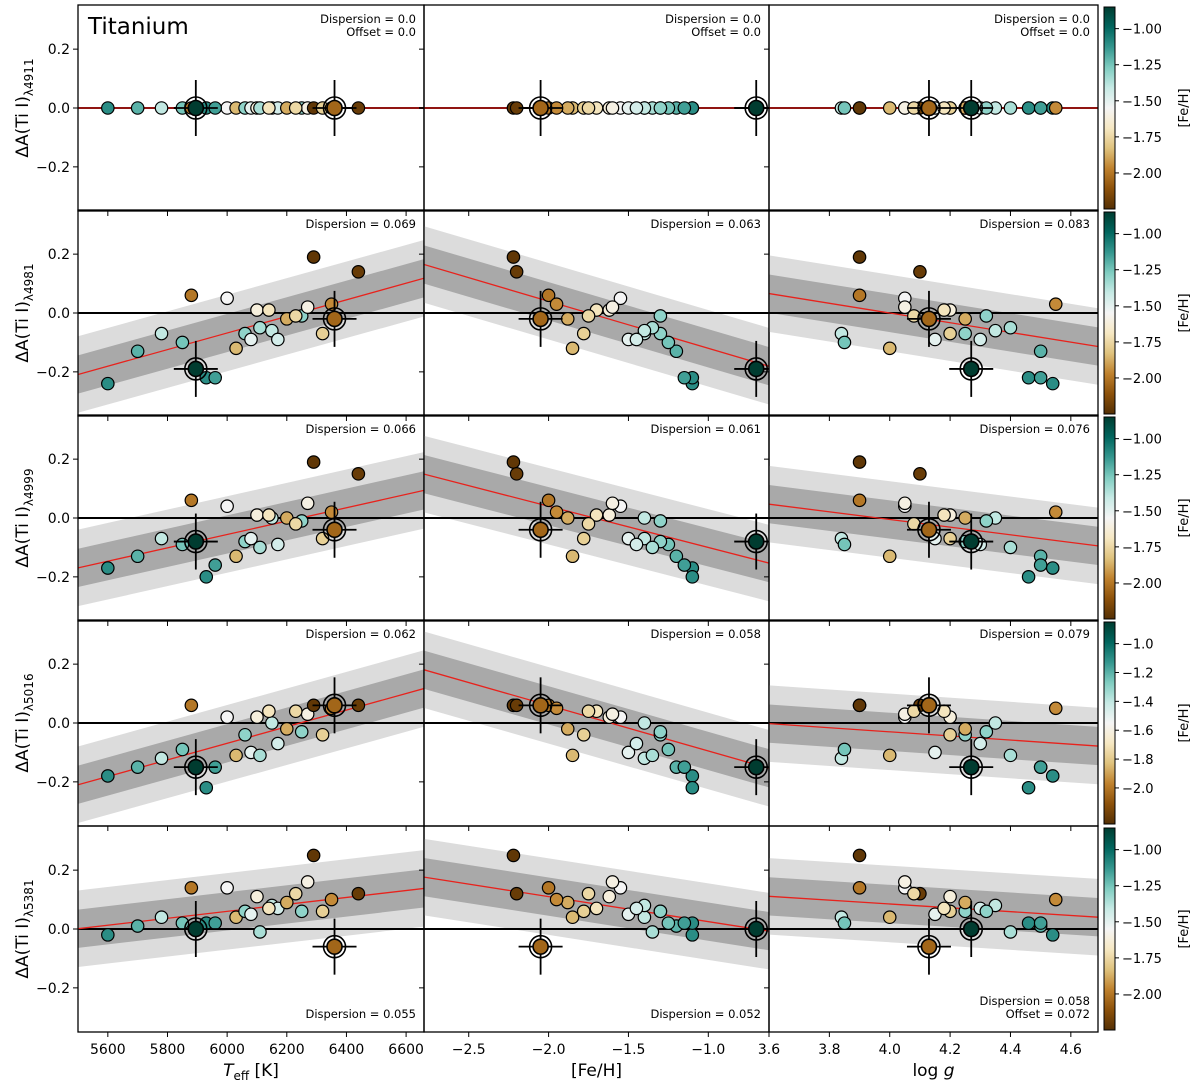 This screenshot has height=1088, width=1200. What do you see at coordinates (108, 1050) in the screenshot?
I see `x-tick-label: 5600` at bounding box center [108, 1050].